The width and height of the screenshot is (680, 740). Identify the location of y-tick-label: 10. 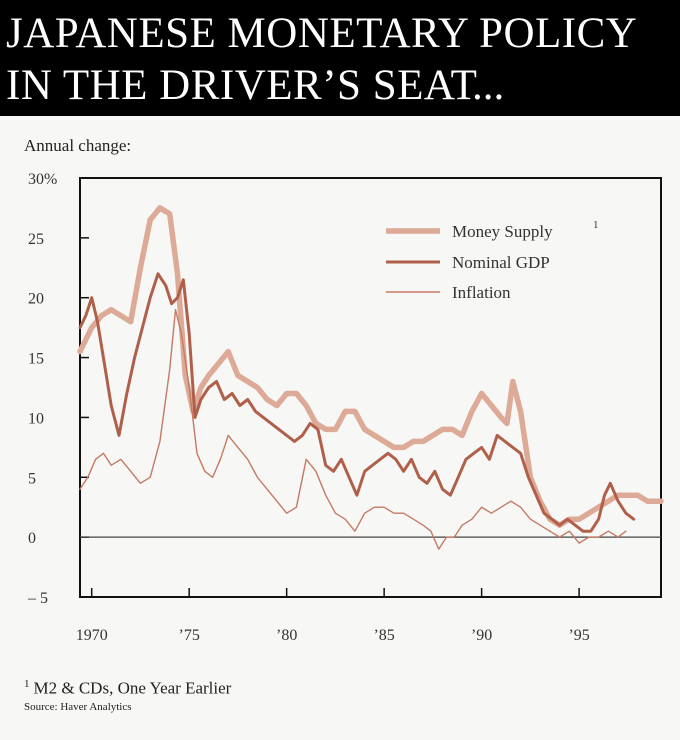
(36, 418).